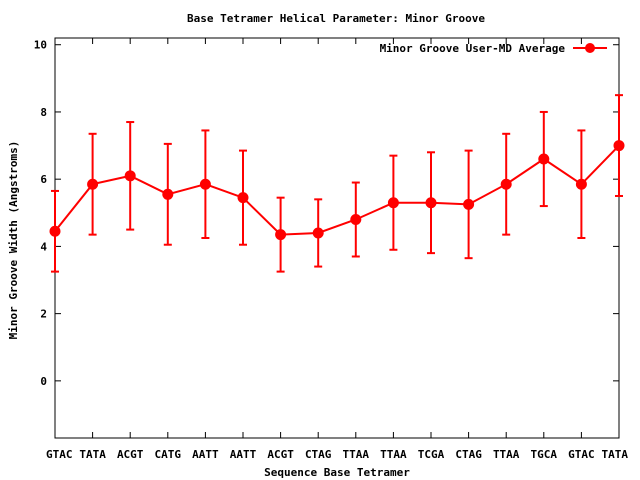  I want to click on legend: Minor Groove User-MD Average, so click(493, 48).